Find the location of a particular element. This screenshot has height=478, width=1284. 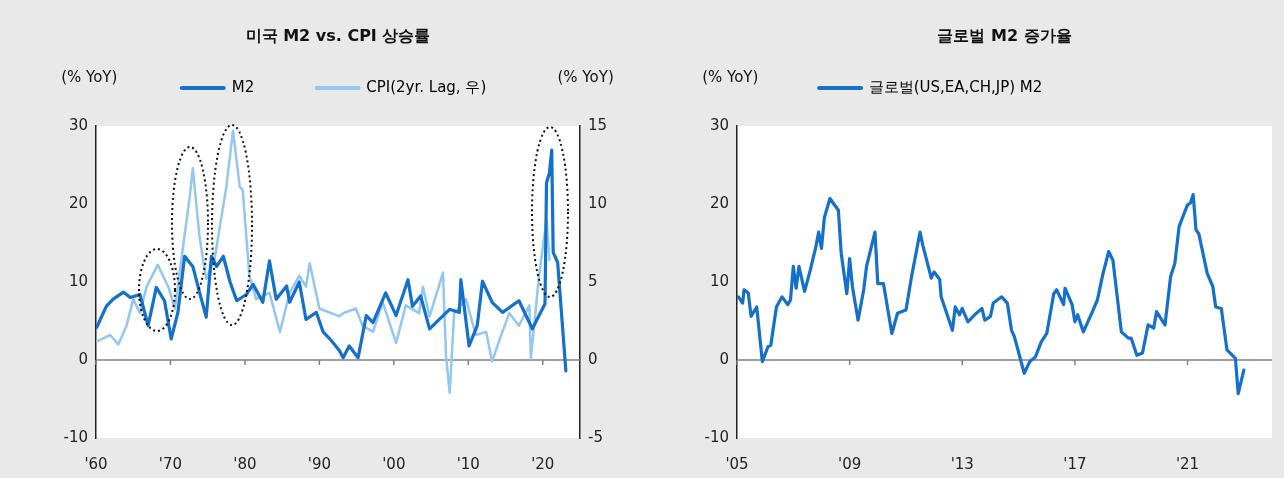

x-tick-label: '17 is located at coordinates (1075, 463).